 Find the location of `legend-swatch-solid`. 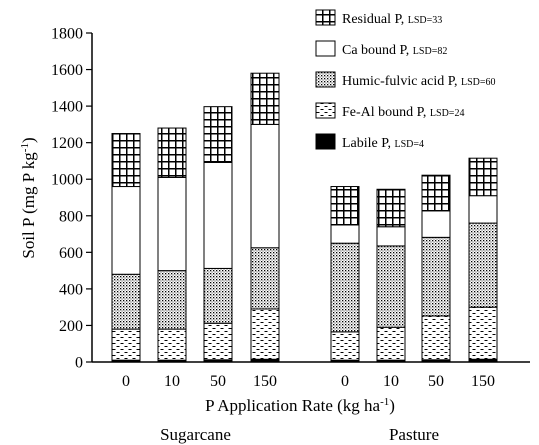

legend-swatch-solid is located at coordinates (325, 141).